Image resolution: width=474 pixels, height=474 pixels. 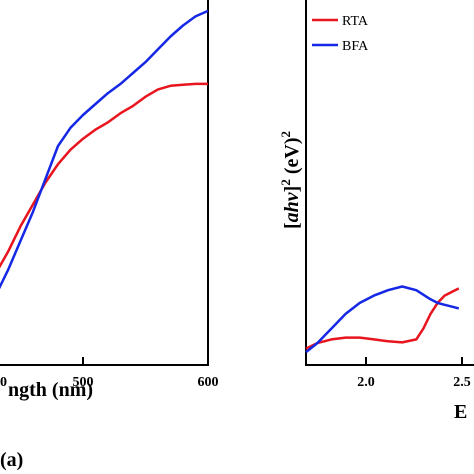 I want to click on right-tick-label-2-0: 2.0, so click(x=366, y=382).